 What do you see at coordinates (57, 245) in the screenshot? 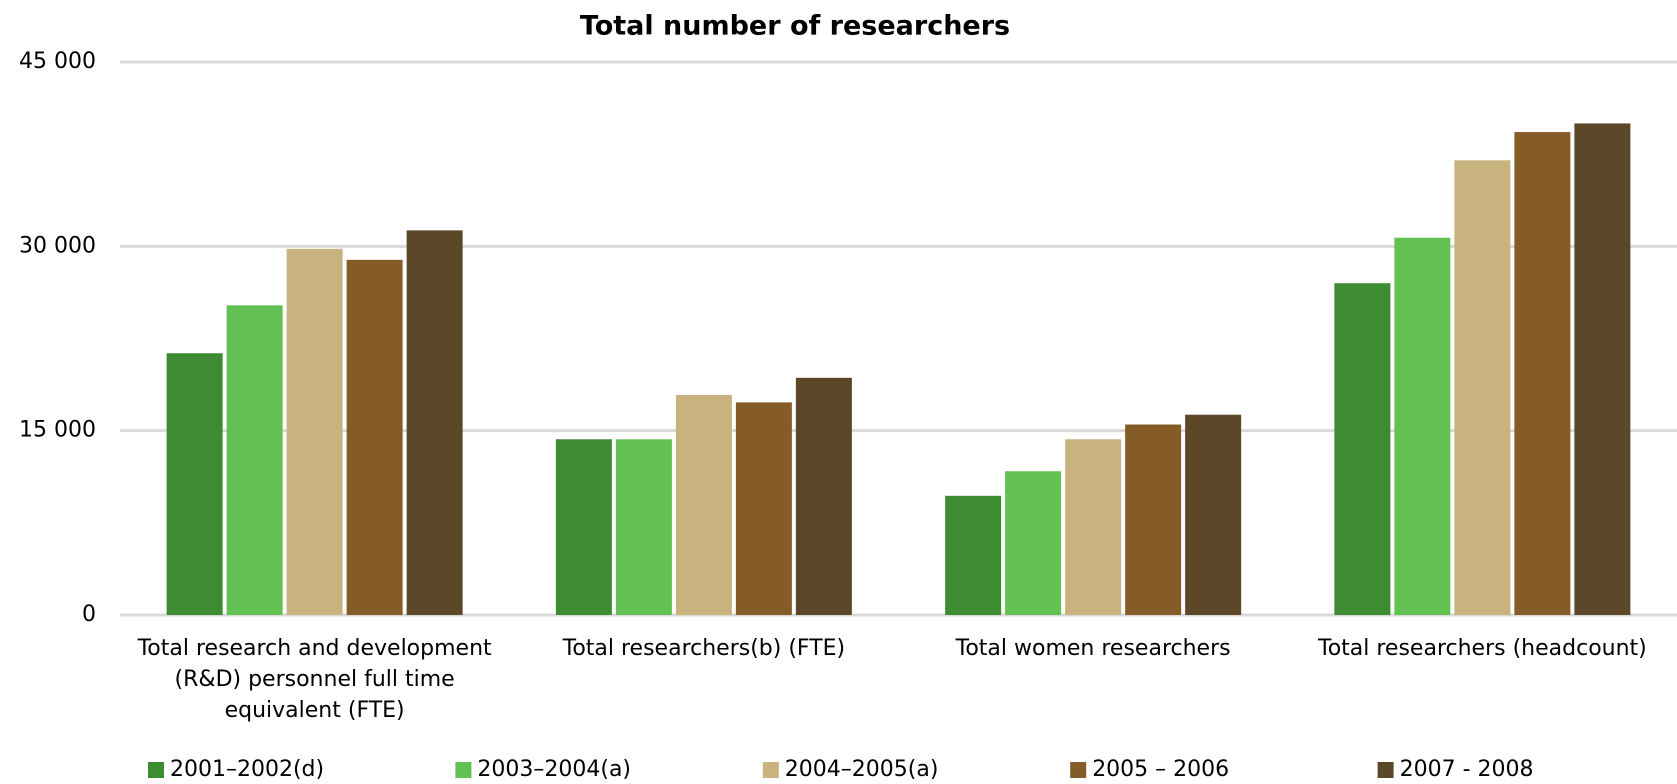
I see `y-tick-label: 30 000` at bounding box center [57, 245].